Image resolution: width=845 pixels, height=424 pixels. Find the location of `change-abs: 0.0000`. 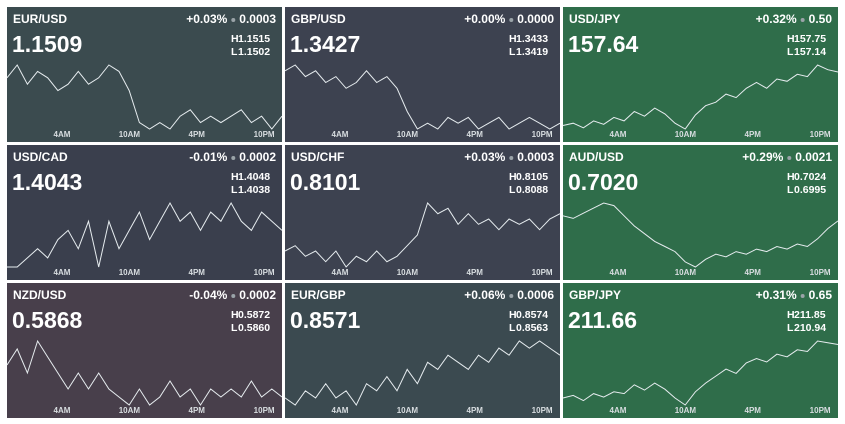

change-abs: 0.0000 is located at coordinates (535, 19).